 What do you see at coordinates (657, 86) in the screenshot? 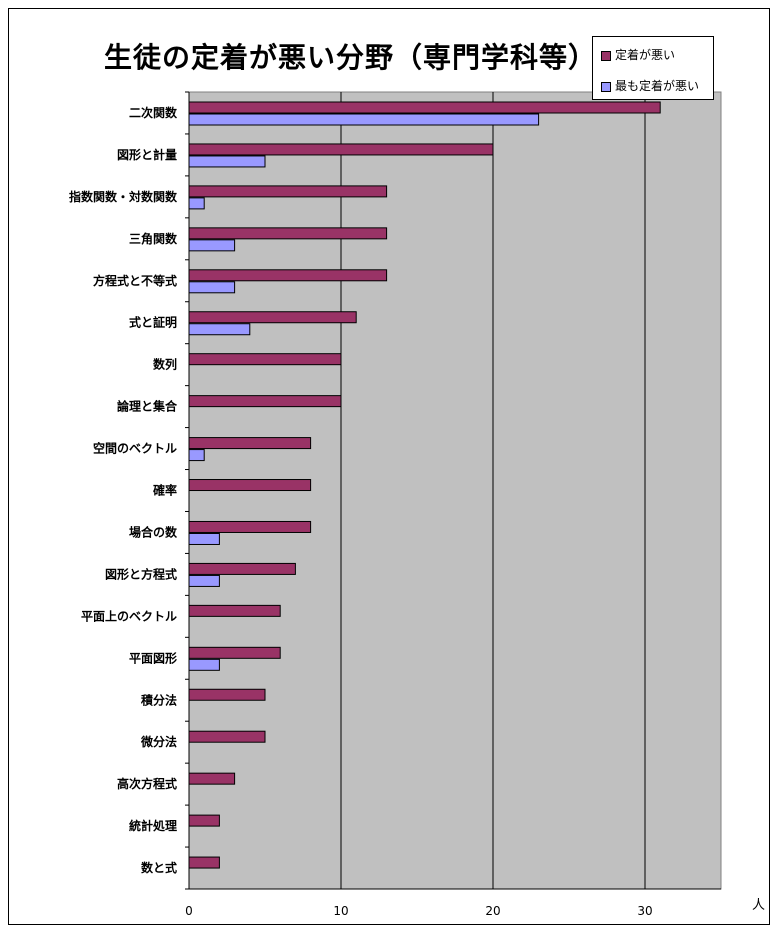
I see `legend-label: 最も定着が悪い` at bounding box center [657, 86].